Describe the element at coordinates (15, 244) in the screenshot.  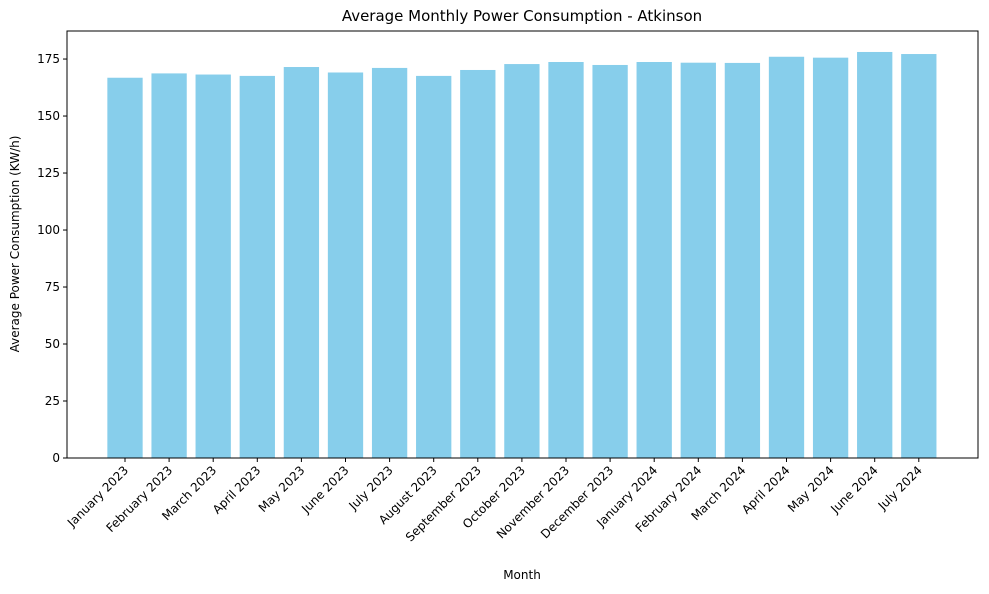
I see `y-axis-label: Average Power Consumption (KW/h)` at that location.